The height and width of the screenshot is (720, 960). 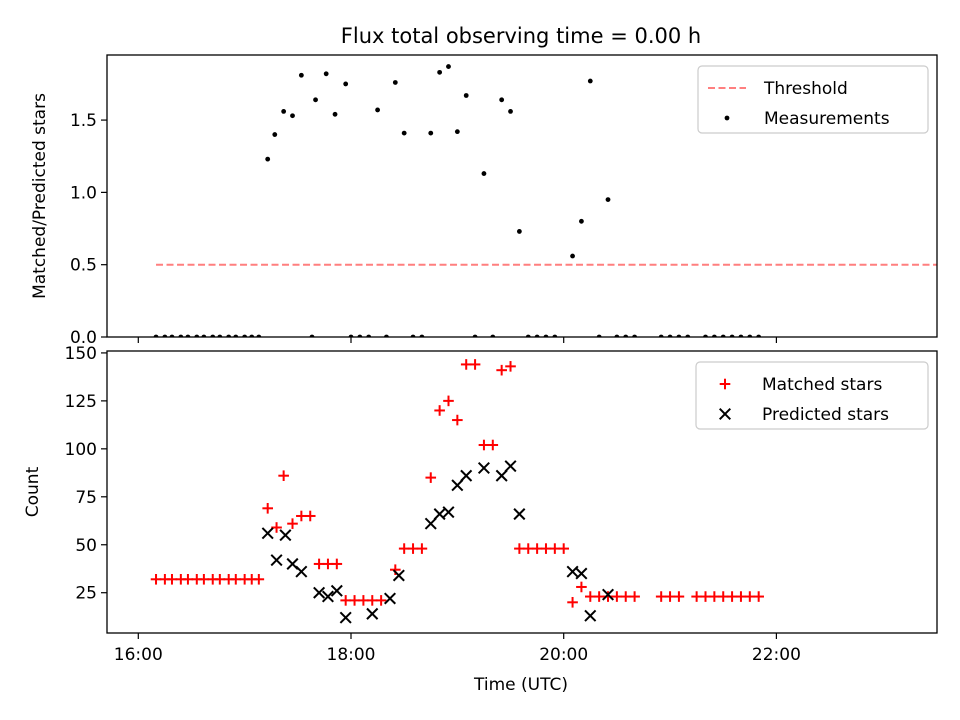 I want to click on legend: Matched stars Predicted stars, so click(x=812, y=395).